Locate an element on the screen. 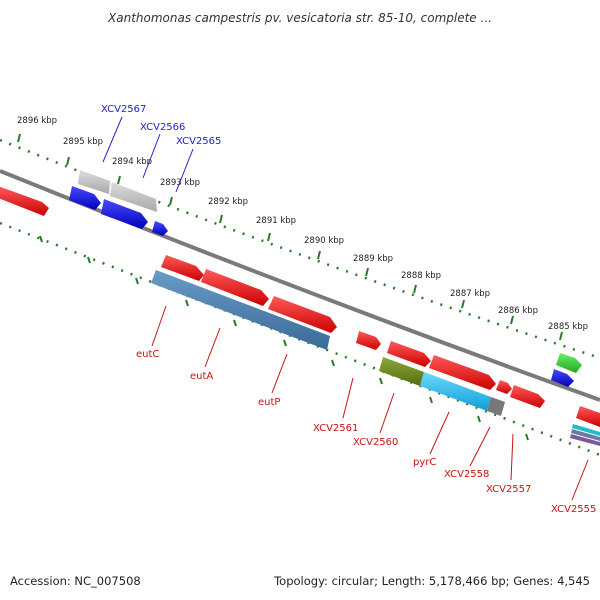 The width and height of the screenshot is (600, 600). gene-label-xcv2566: XCV2566 is located at coordinates (162, 127).